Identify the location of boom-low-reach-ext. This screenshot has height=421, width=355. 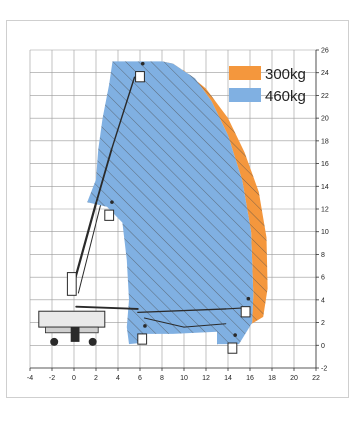
(205, 325).